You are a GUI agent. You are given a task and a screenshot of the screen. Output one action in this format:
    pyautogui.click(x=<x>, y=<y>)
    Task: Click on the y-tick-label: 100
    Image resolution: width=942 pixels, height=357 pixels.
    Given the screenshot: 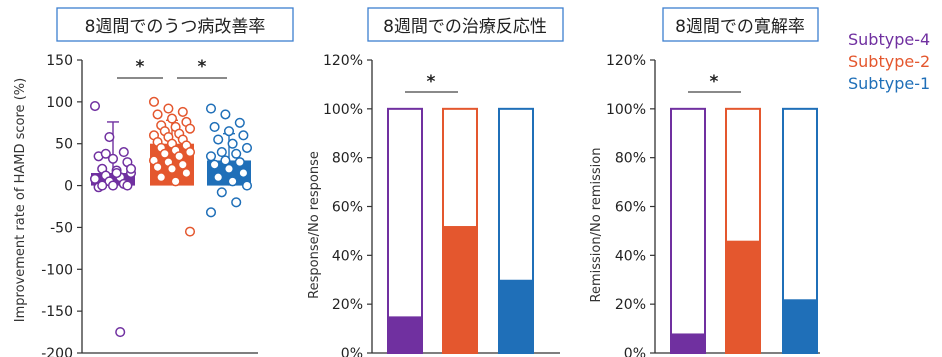 What is the action you would take?
    pyautogui.click(x=59, y=103)
    